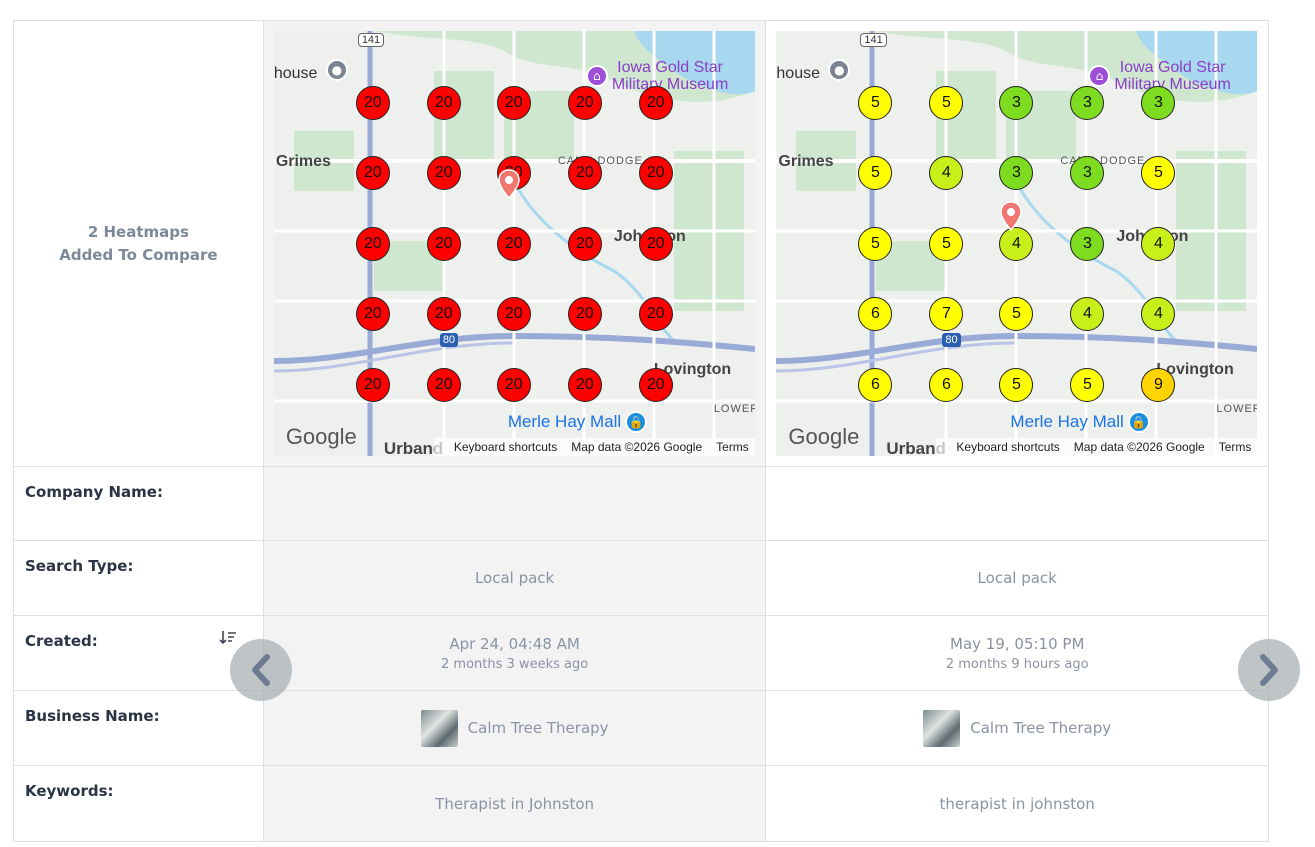 The image size is (1315, 847). I want to click on museum-icon: ⌂, so click(596, 76).